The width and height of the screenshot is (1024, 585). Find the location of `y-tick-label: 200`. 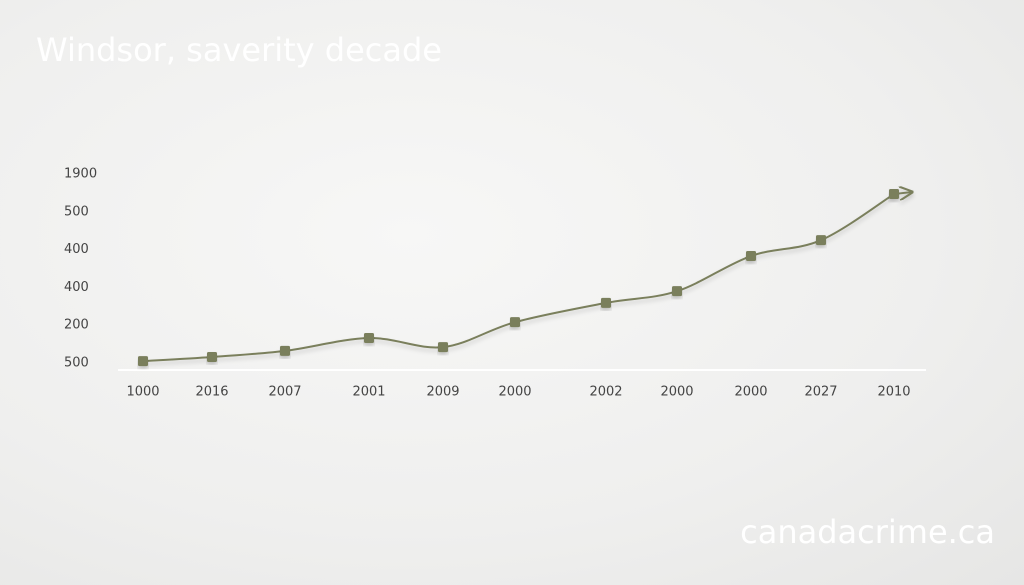

y-tick-label: 200 is located at coordinates (76, 325).